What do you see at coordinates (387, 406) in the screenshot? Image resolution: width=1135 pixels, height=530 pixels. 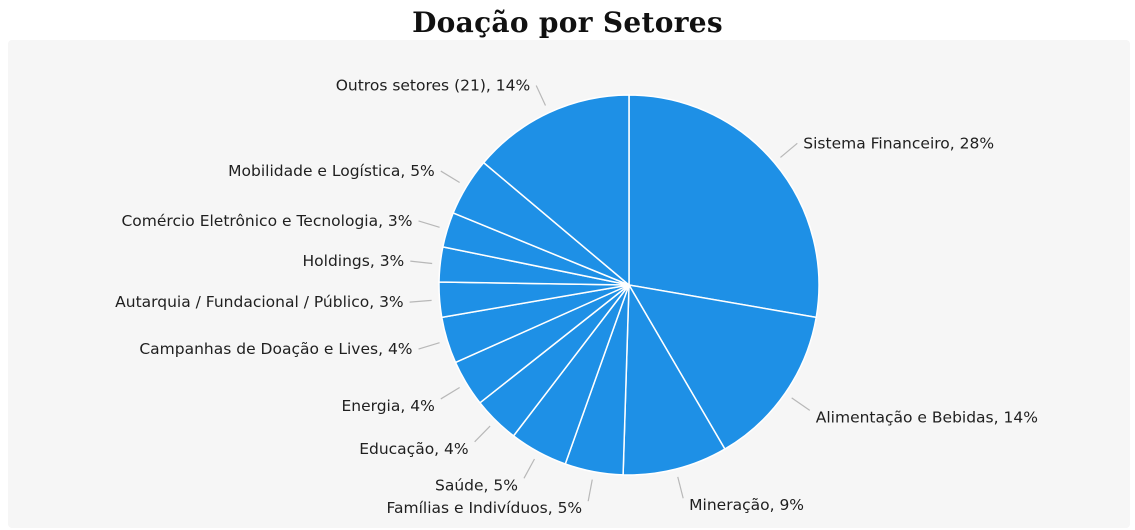 I see `slice-label: Energia, 4%` at bounding box center [387, 406].